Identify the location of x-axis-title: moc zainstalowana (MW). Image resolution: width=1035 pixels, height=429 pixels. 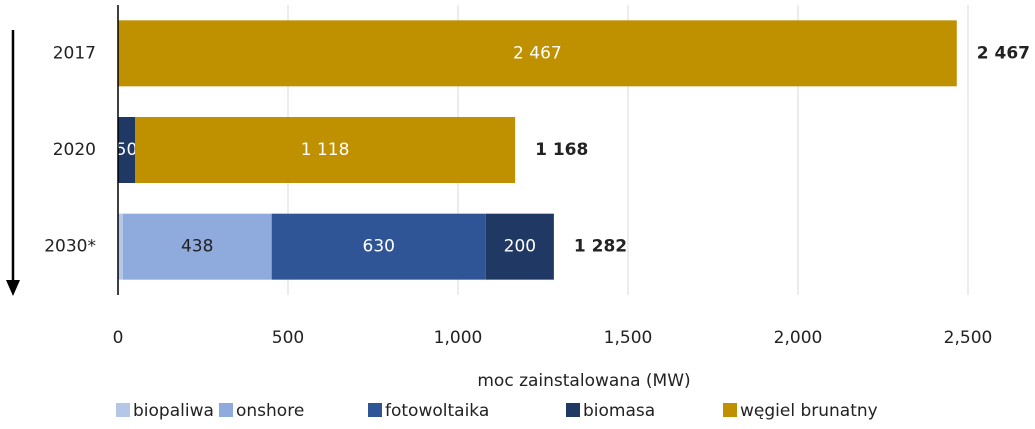
(583, 381).